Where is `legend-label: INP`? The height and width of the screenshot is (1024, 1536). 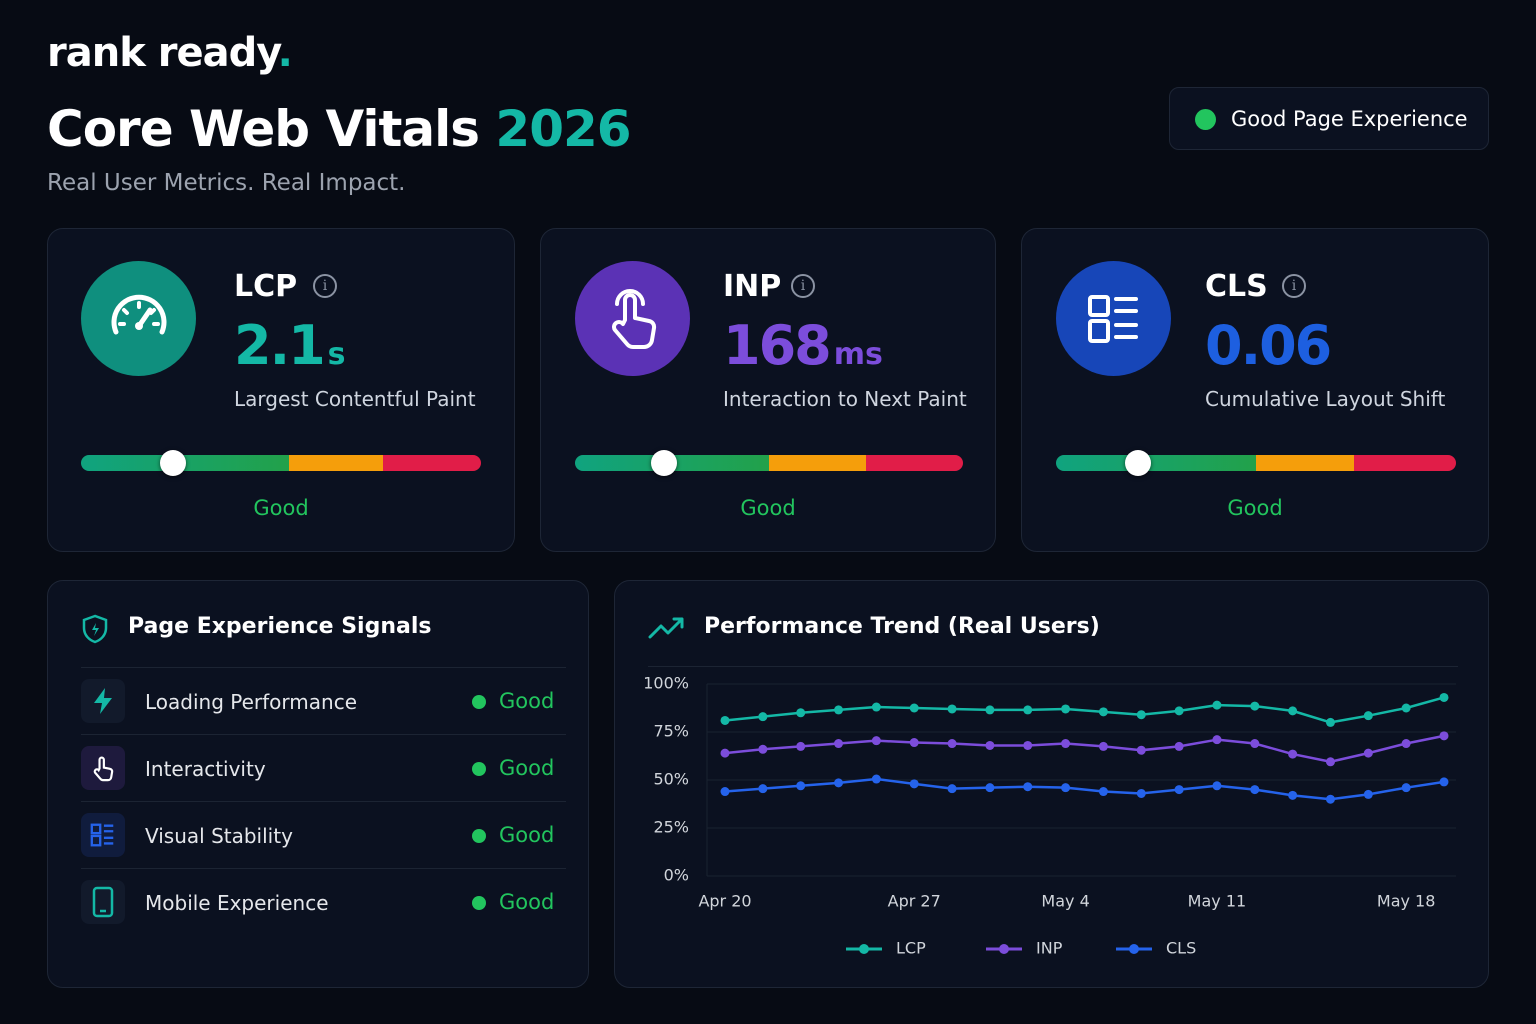
legend-label: INP is located at coordinates (1049, 948).